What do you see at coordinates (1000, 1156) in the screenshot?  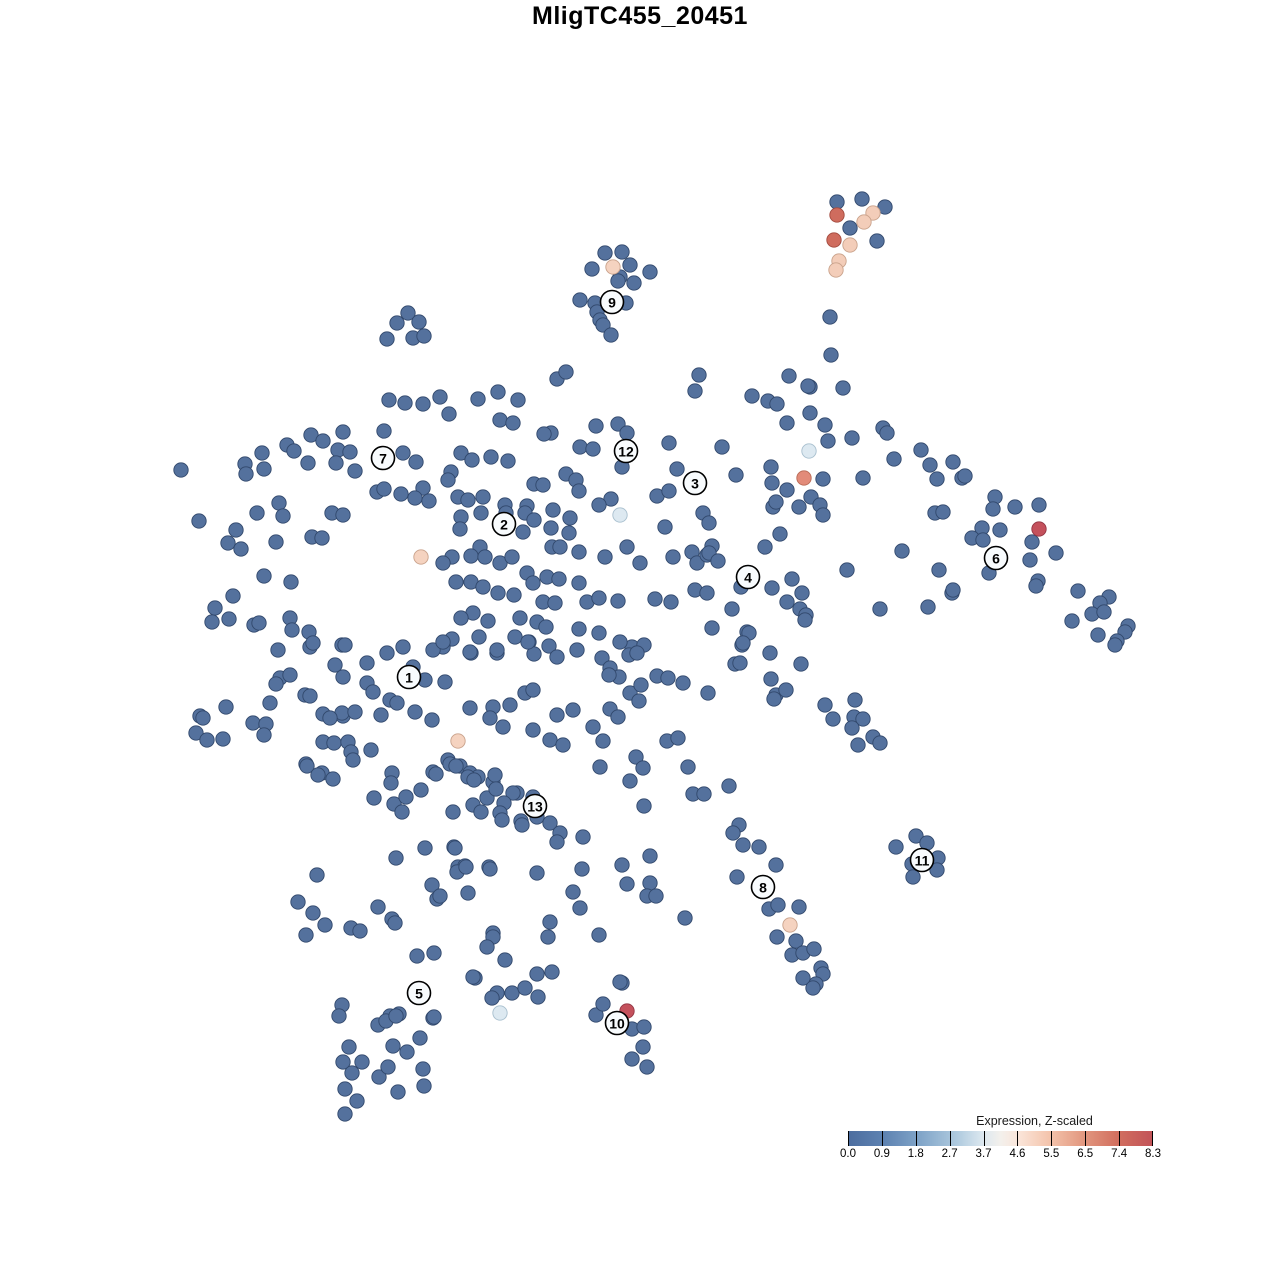 I see `legend-tick-labels: 0.0 0.9 1.8 2.7 3.7 4.6 5.5 6.5 7.4 8.3` at bounding box center [1000, 1156].